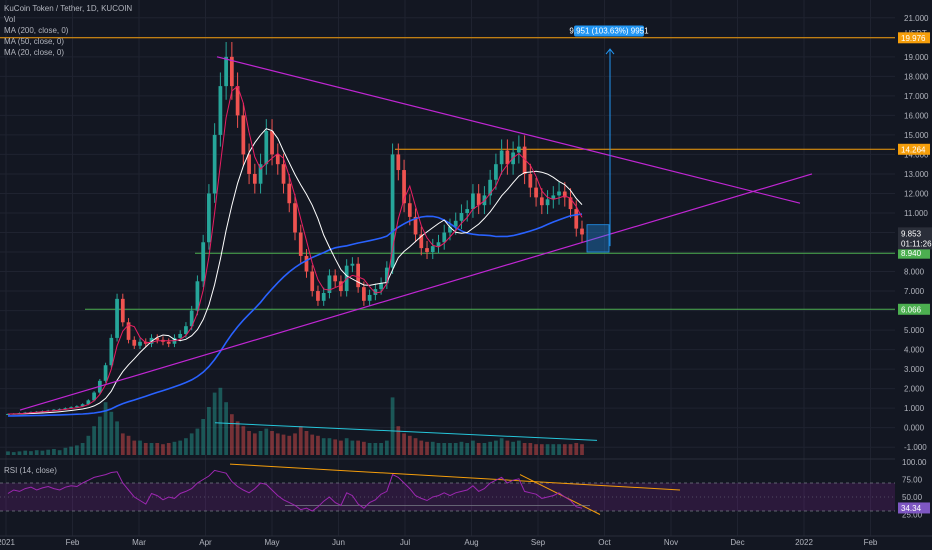  What do you see at coordinates (914, 330) in the screenshot?
I see `price-tick-label: 5.000` at bounding box center [914, 330].